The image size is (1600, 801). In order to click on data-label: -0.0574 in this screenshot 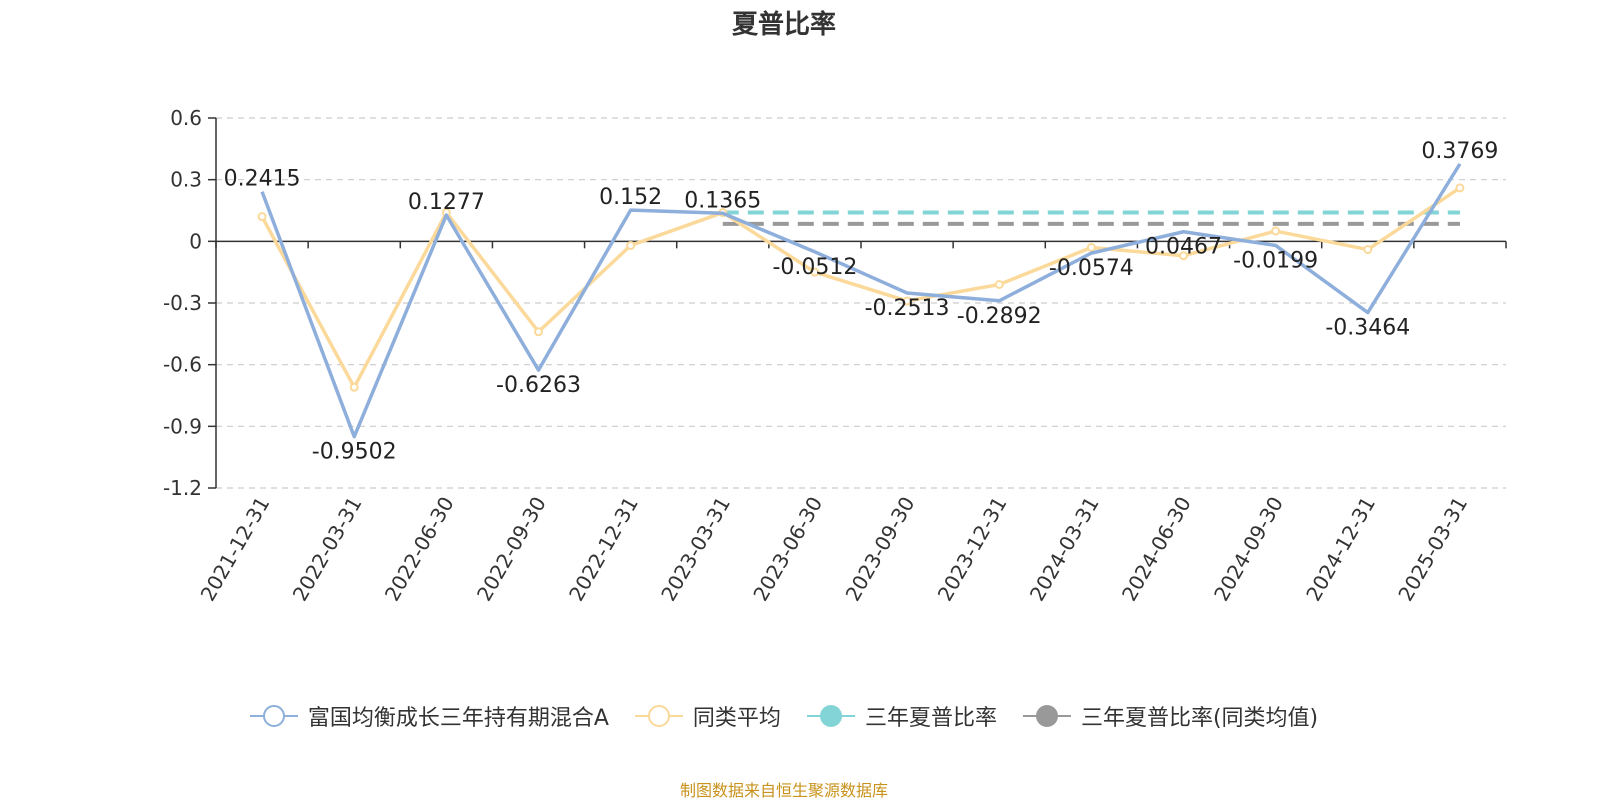, I will do `click(1091, 268)`.